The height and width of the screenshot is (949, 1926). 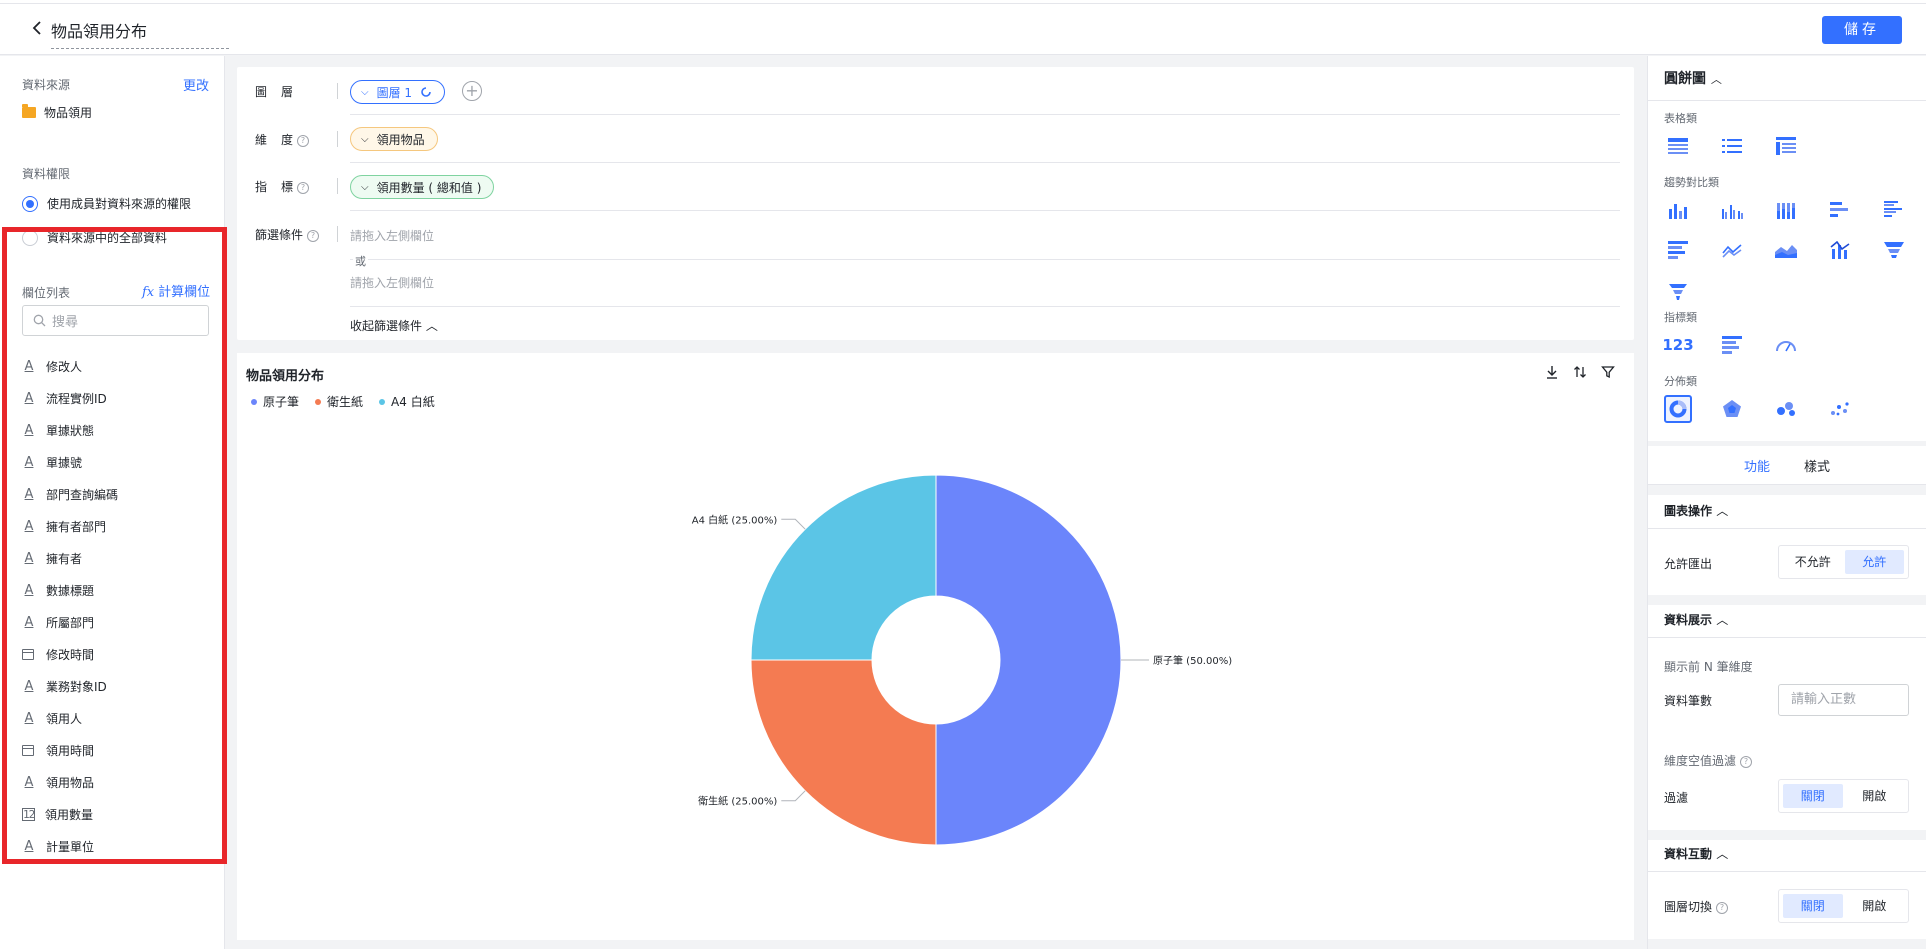 What do you see at coordinates (1608, 372) in the screenshot?
I see `filter-icon` at bounding box center [1608, 372].